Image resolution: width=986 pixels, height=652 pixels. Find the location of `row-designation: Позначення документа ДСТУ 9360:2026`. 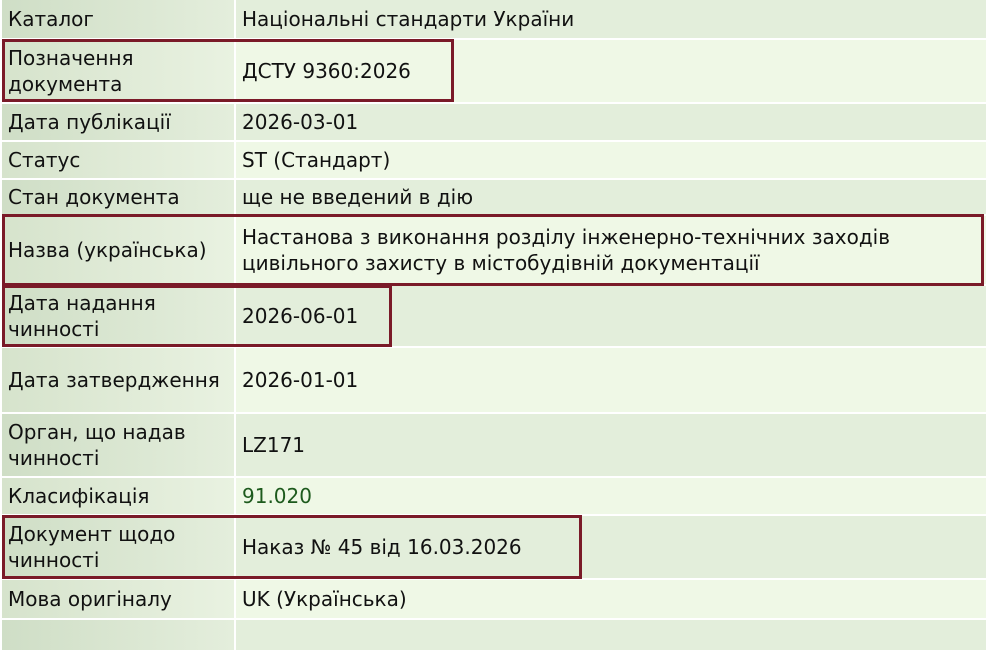

row-designation: Позначення документа ДСТУ 9360:2026 is located at coordinates (494, 71).